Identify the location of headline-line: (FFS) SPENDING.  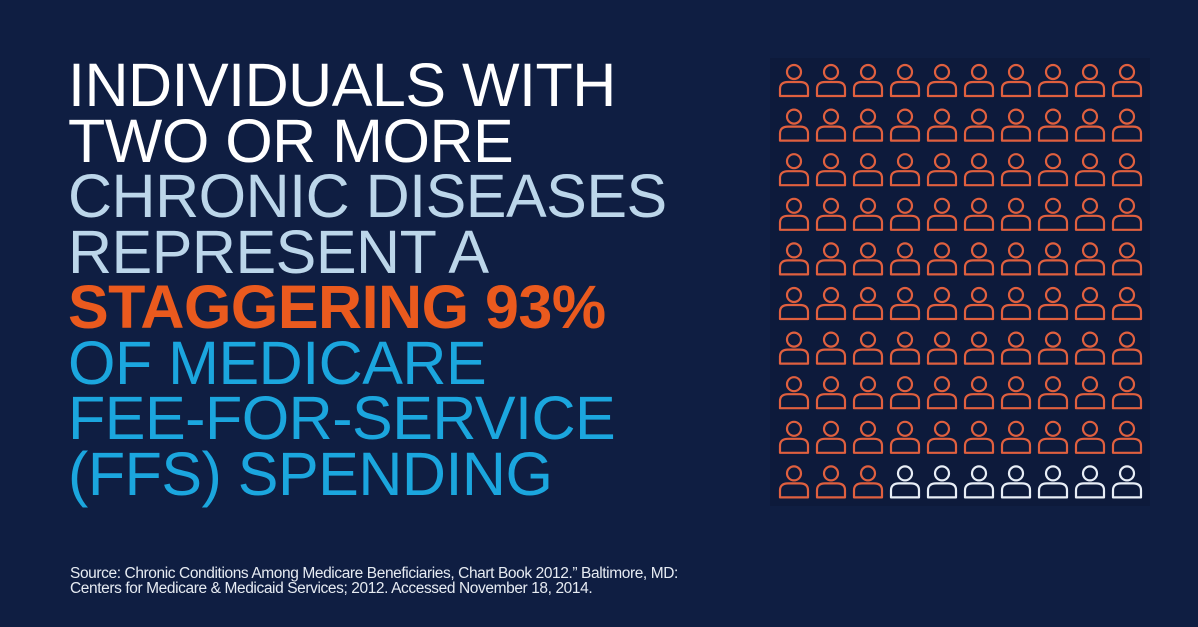
(310, 473).